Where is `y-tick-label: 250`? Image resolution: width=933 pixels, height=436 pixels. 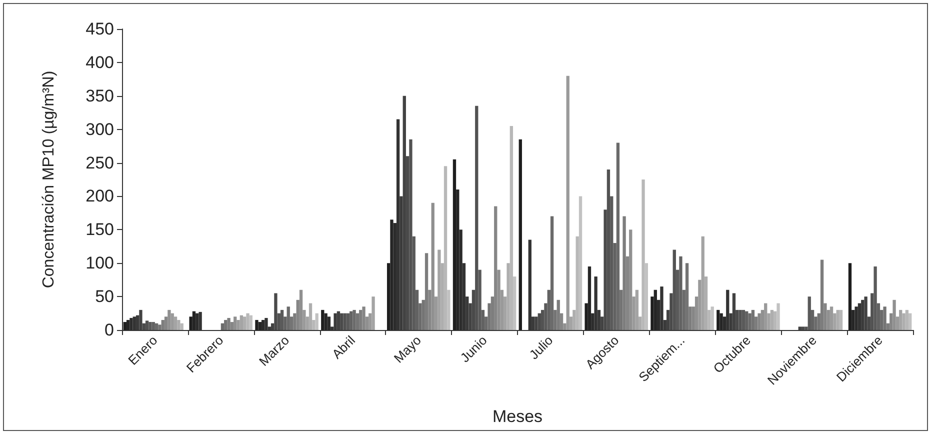
y-tick-label: 250 is located at coordinates (100, 162).